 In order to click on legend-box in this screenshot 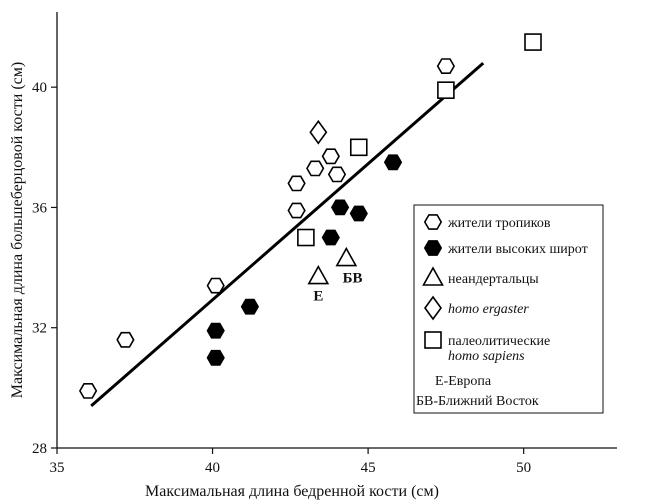, I will do `click(508, 309)`.